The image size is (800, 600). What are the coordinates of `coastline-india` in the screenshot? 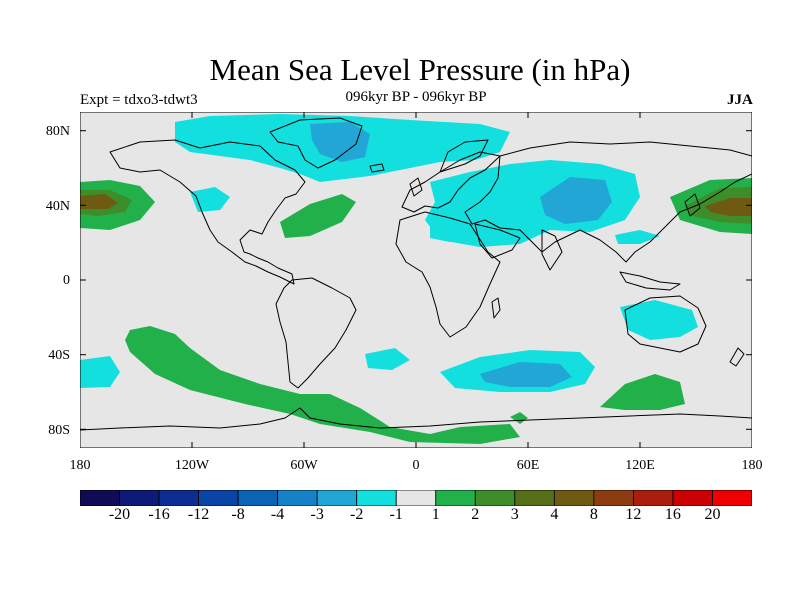 It's located at (552, 250).